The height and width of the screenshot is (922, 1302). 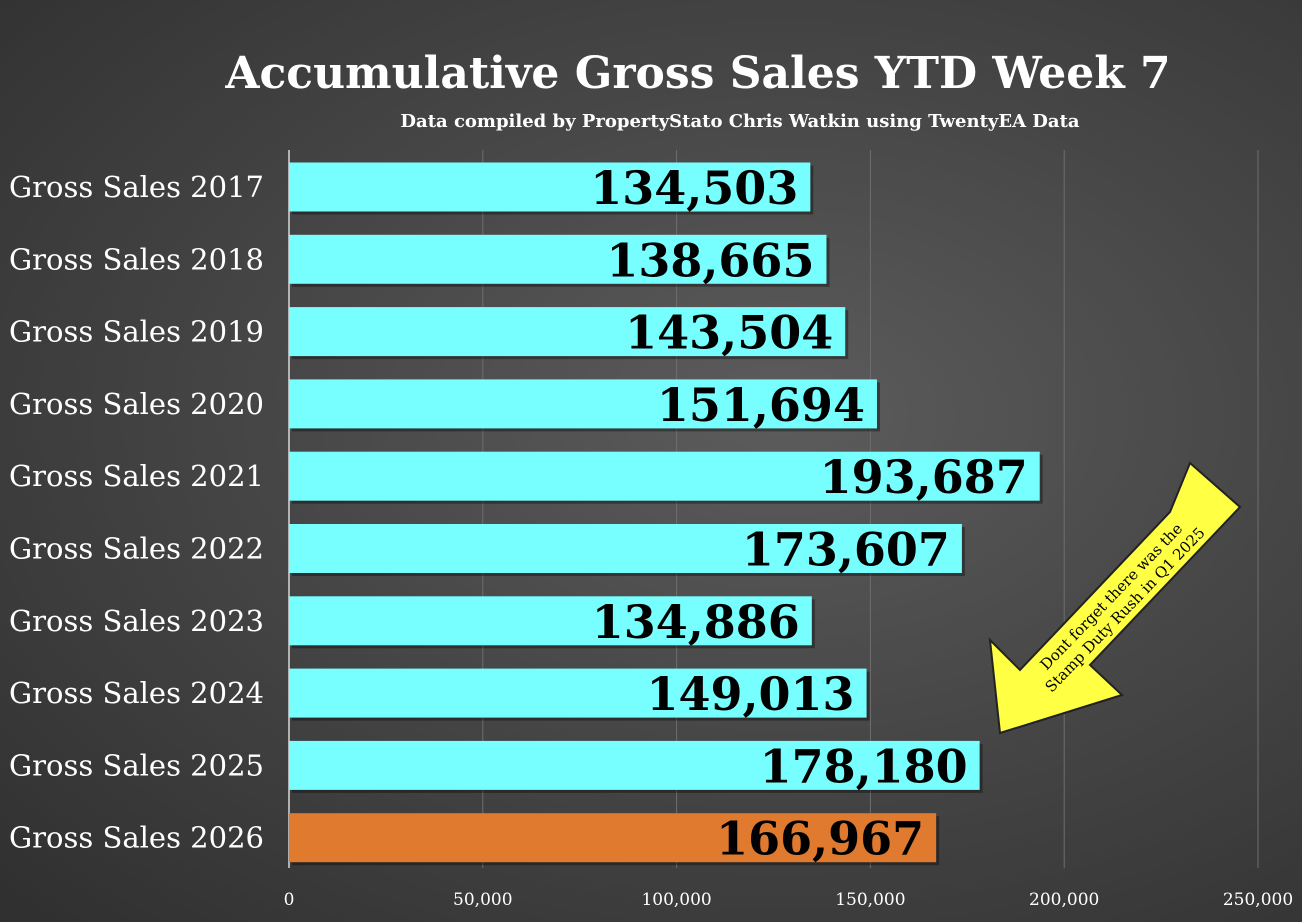 I want to click on data-label: 193,687, so click(x=924, y=477).